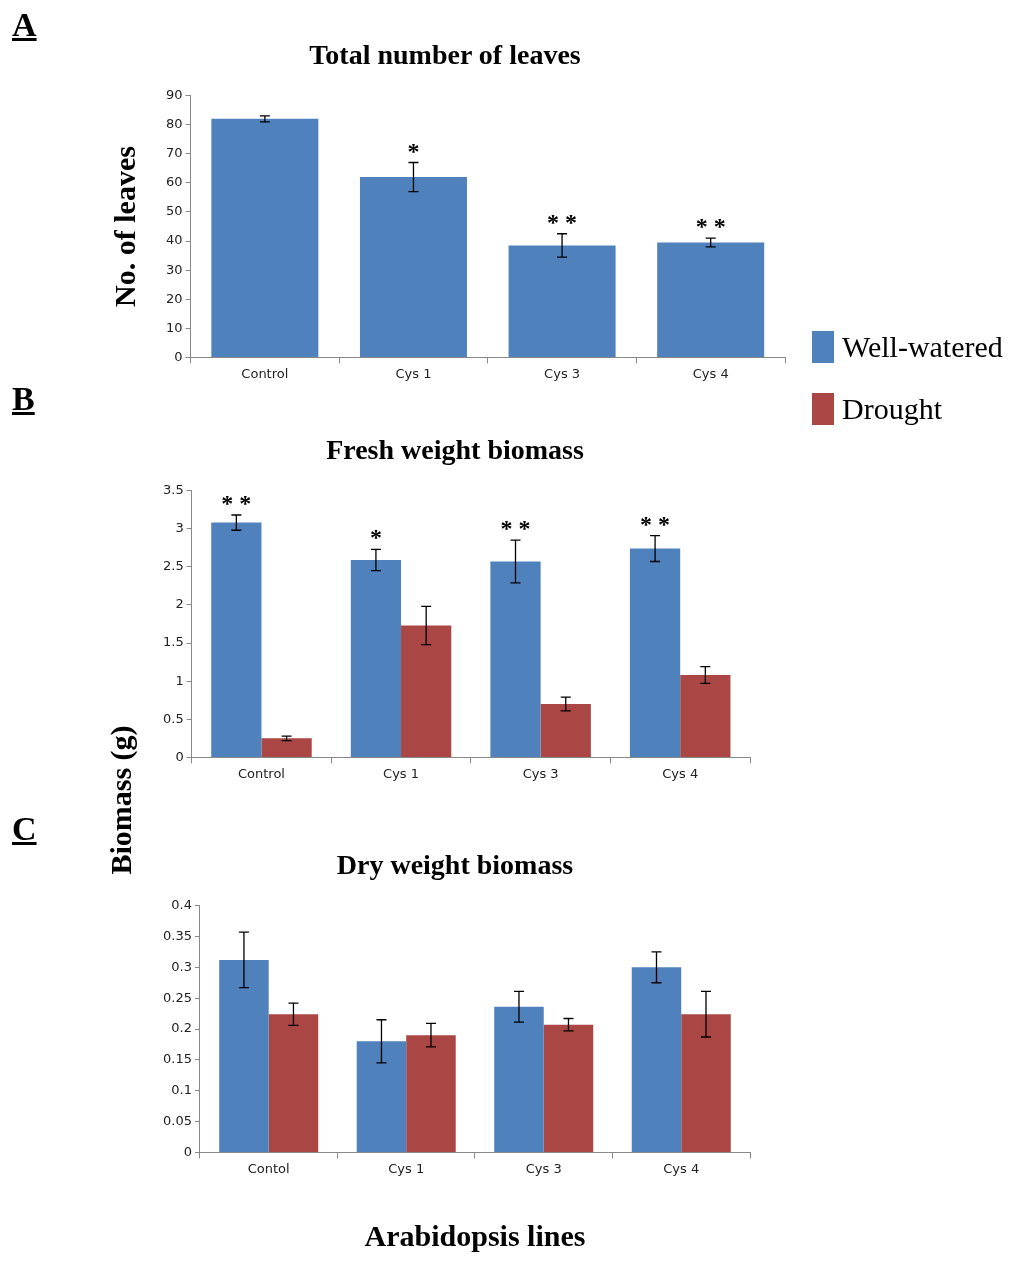 This screenshot has height=1264, width=1027. What do you see at coordinates (455, 450) in the screenshot?
I see `chart-title: Fresh weight biomass` at bounding box center [455, 450].